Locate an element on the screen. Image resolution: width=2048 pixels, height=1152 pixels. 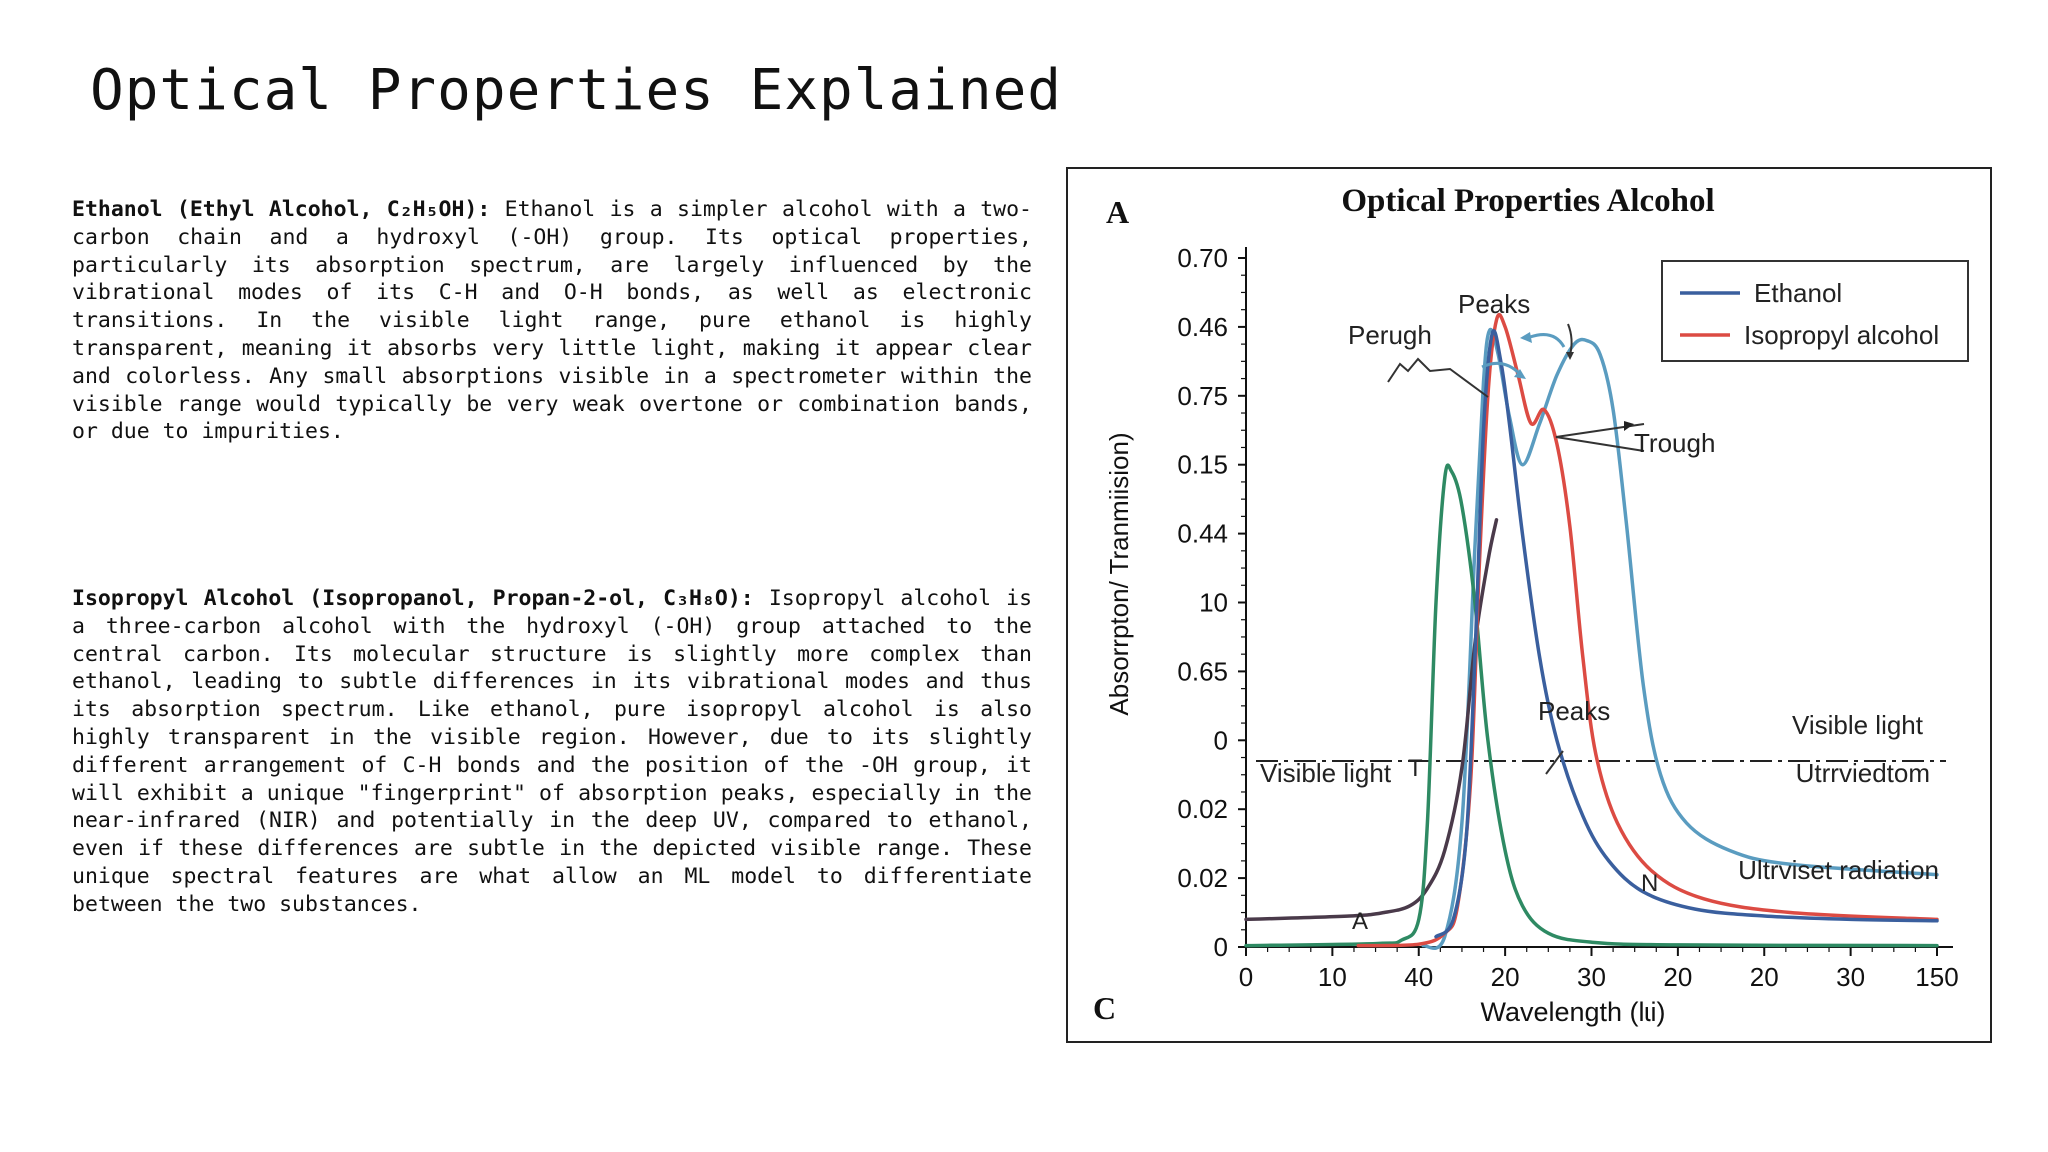
chart-title: Optical Properties Alcohol is located at coordinates (1527, 201).